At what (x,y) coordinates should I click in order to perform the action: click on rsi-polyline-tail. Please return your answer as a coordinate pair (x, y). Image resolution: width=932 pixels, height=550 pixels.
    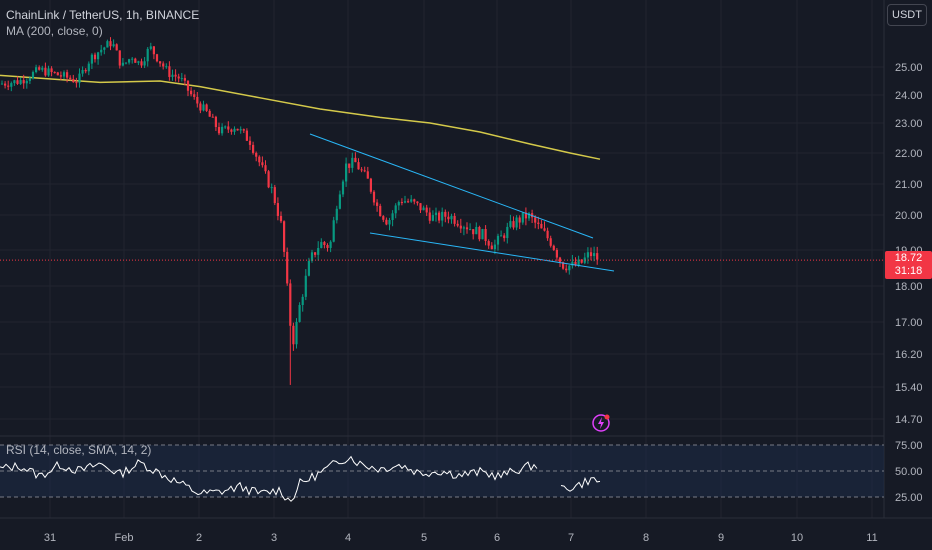
    Looking at the image, I should click on (580, 484).